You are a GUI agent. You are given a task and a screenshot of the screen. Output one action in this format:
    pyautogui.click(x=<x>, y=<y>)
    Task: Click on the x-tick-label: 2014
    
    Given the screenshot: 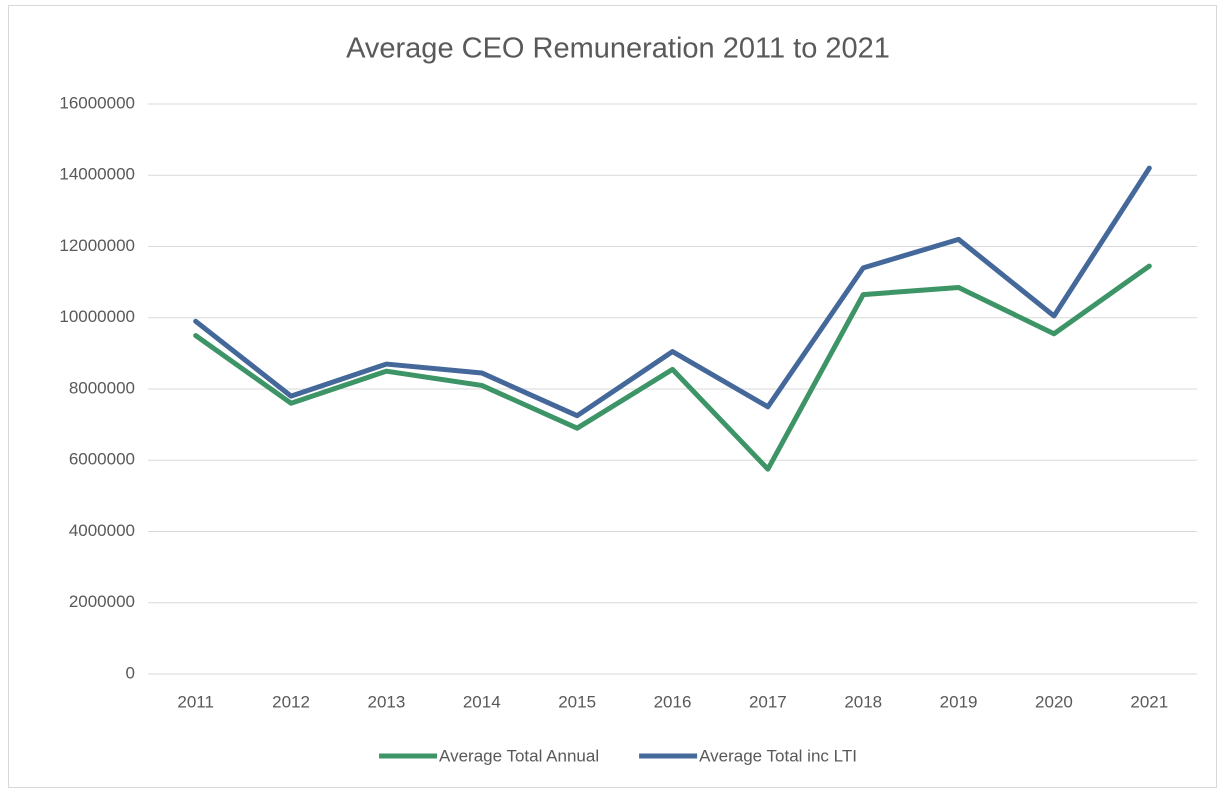 What is the action you would take?
    pyautogui.click(x=482, y=701)
    